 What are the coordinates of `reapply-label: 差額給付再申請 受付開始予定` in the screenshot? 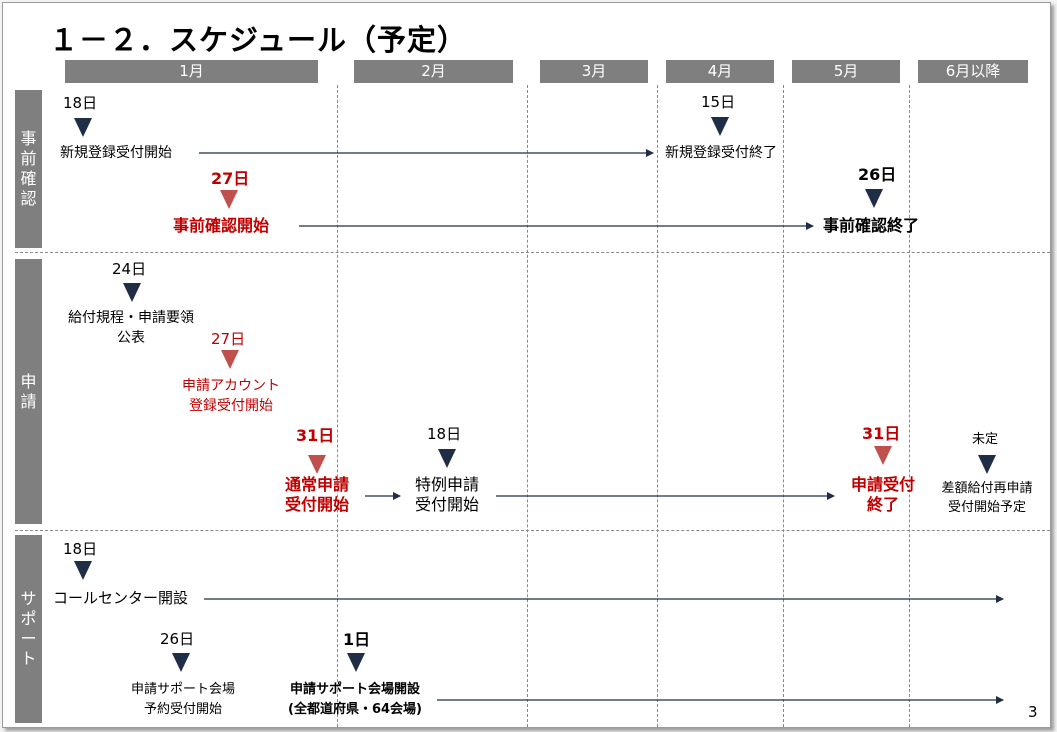 It's located at (987, 498).